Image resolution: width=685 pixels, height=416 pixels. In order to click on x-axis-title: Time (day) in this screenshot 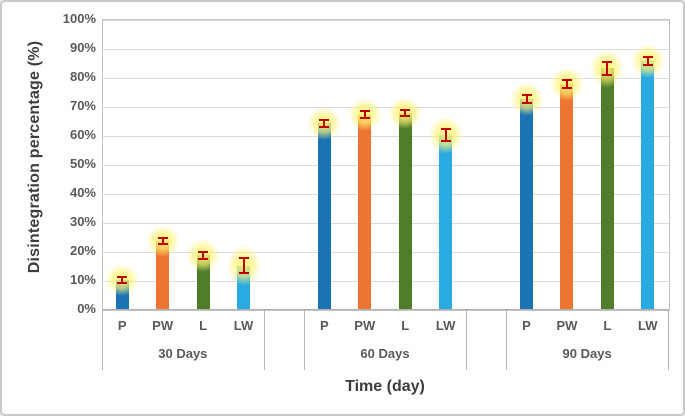, I will do `click(385, 386)`.